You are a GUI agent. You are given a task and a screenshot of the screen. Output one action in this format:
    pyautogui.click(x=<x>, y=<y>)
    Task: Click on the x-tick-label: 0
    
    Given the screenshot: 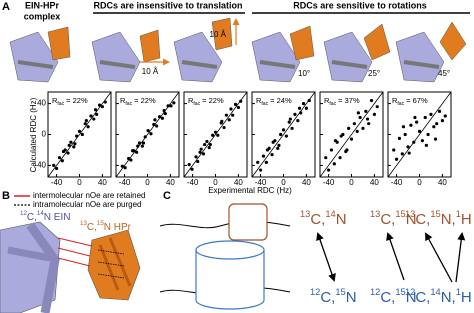 What is the action you would take?
    pyautogui.click(x=215, y=182)
    